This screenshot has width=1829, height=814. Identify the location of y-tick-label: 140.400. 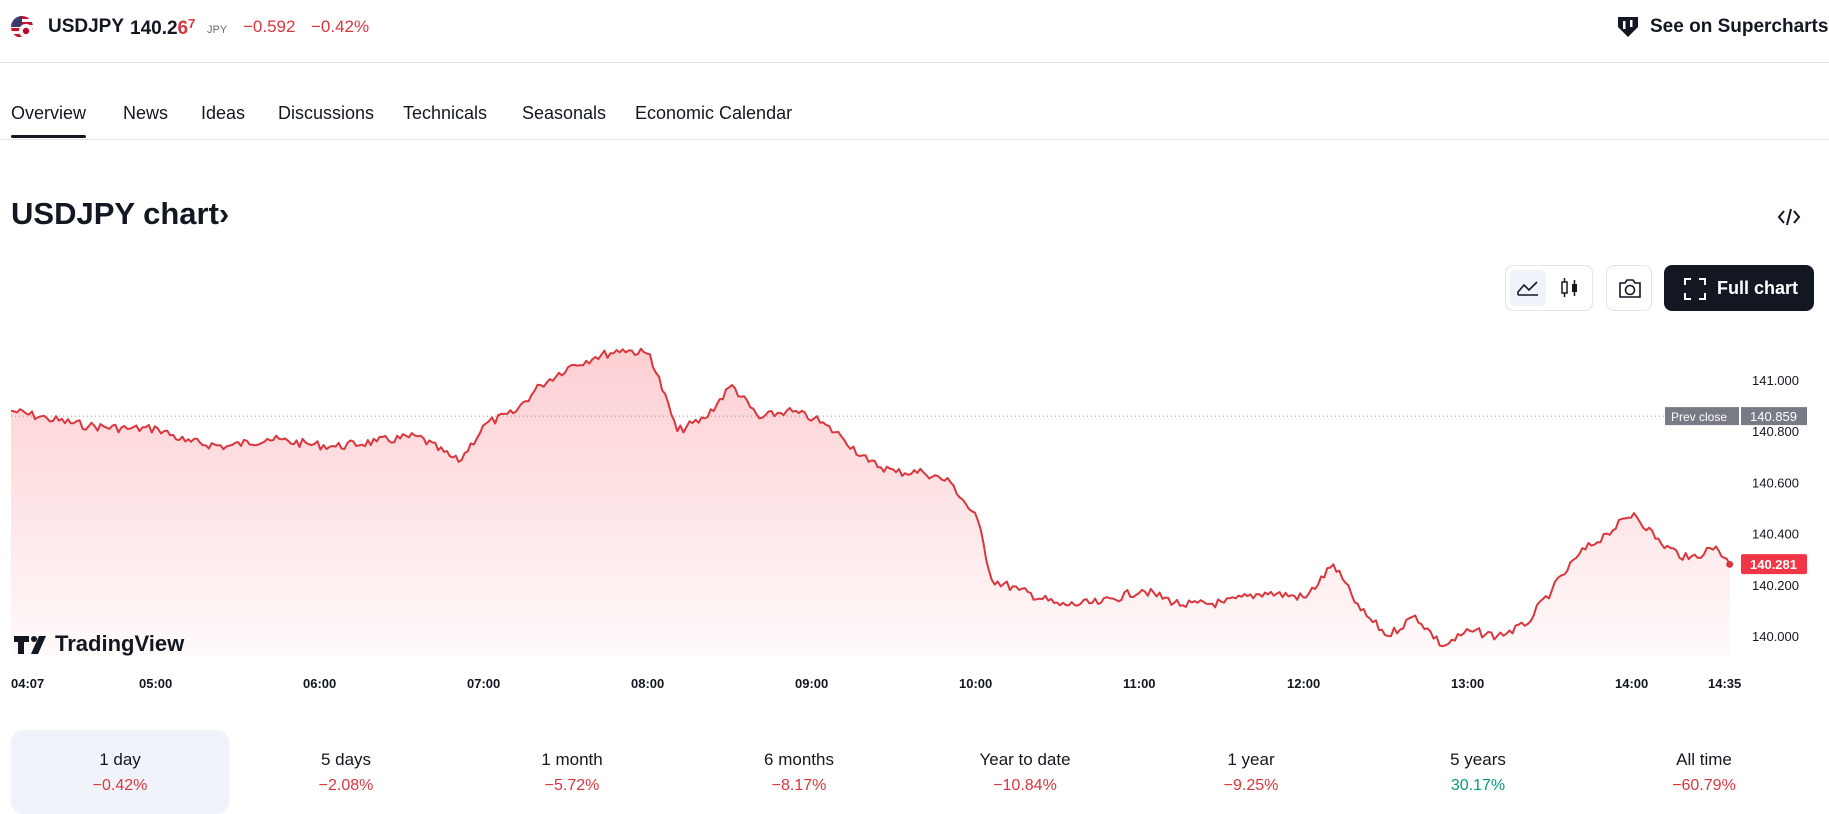
(1775, 534).